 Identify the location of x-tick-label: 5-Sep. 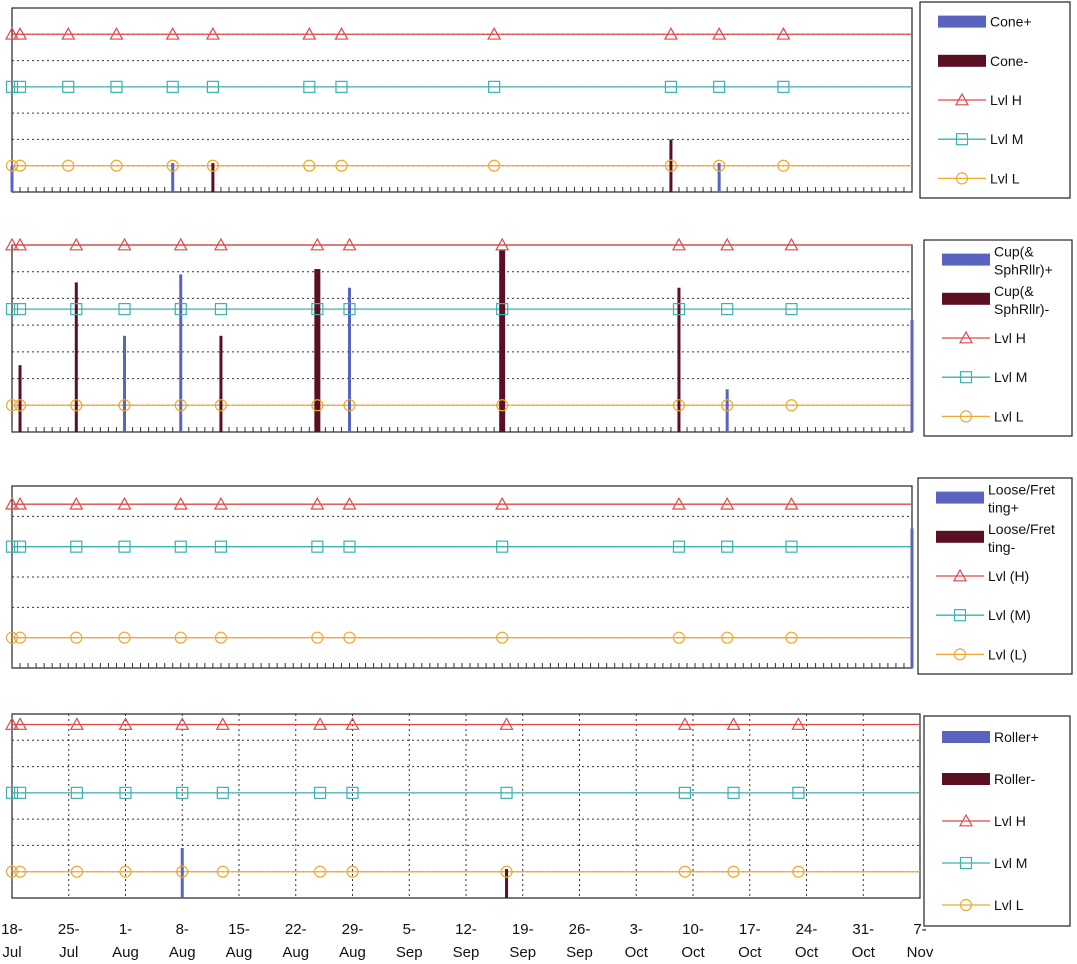
(409, 941).